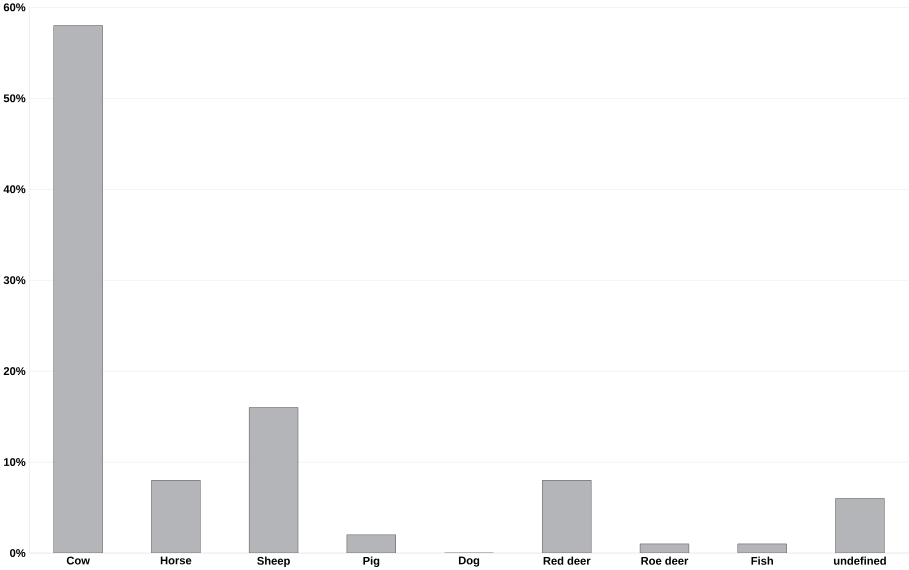 The width and height of the screenshot is (909, 570). Describe the element at coordinates (15, 370) in the screenshot. I see `y-tick-label: 20%` at that location.